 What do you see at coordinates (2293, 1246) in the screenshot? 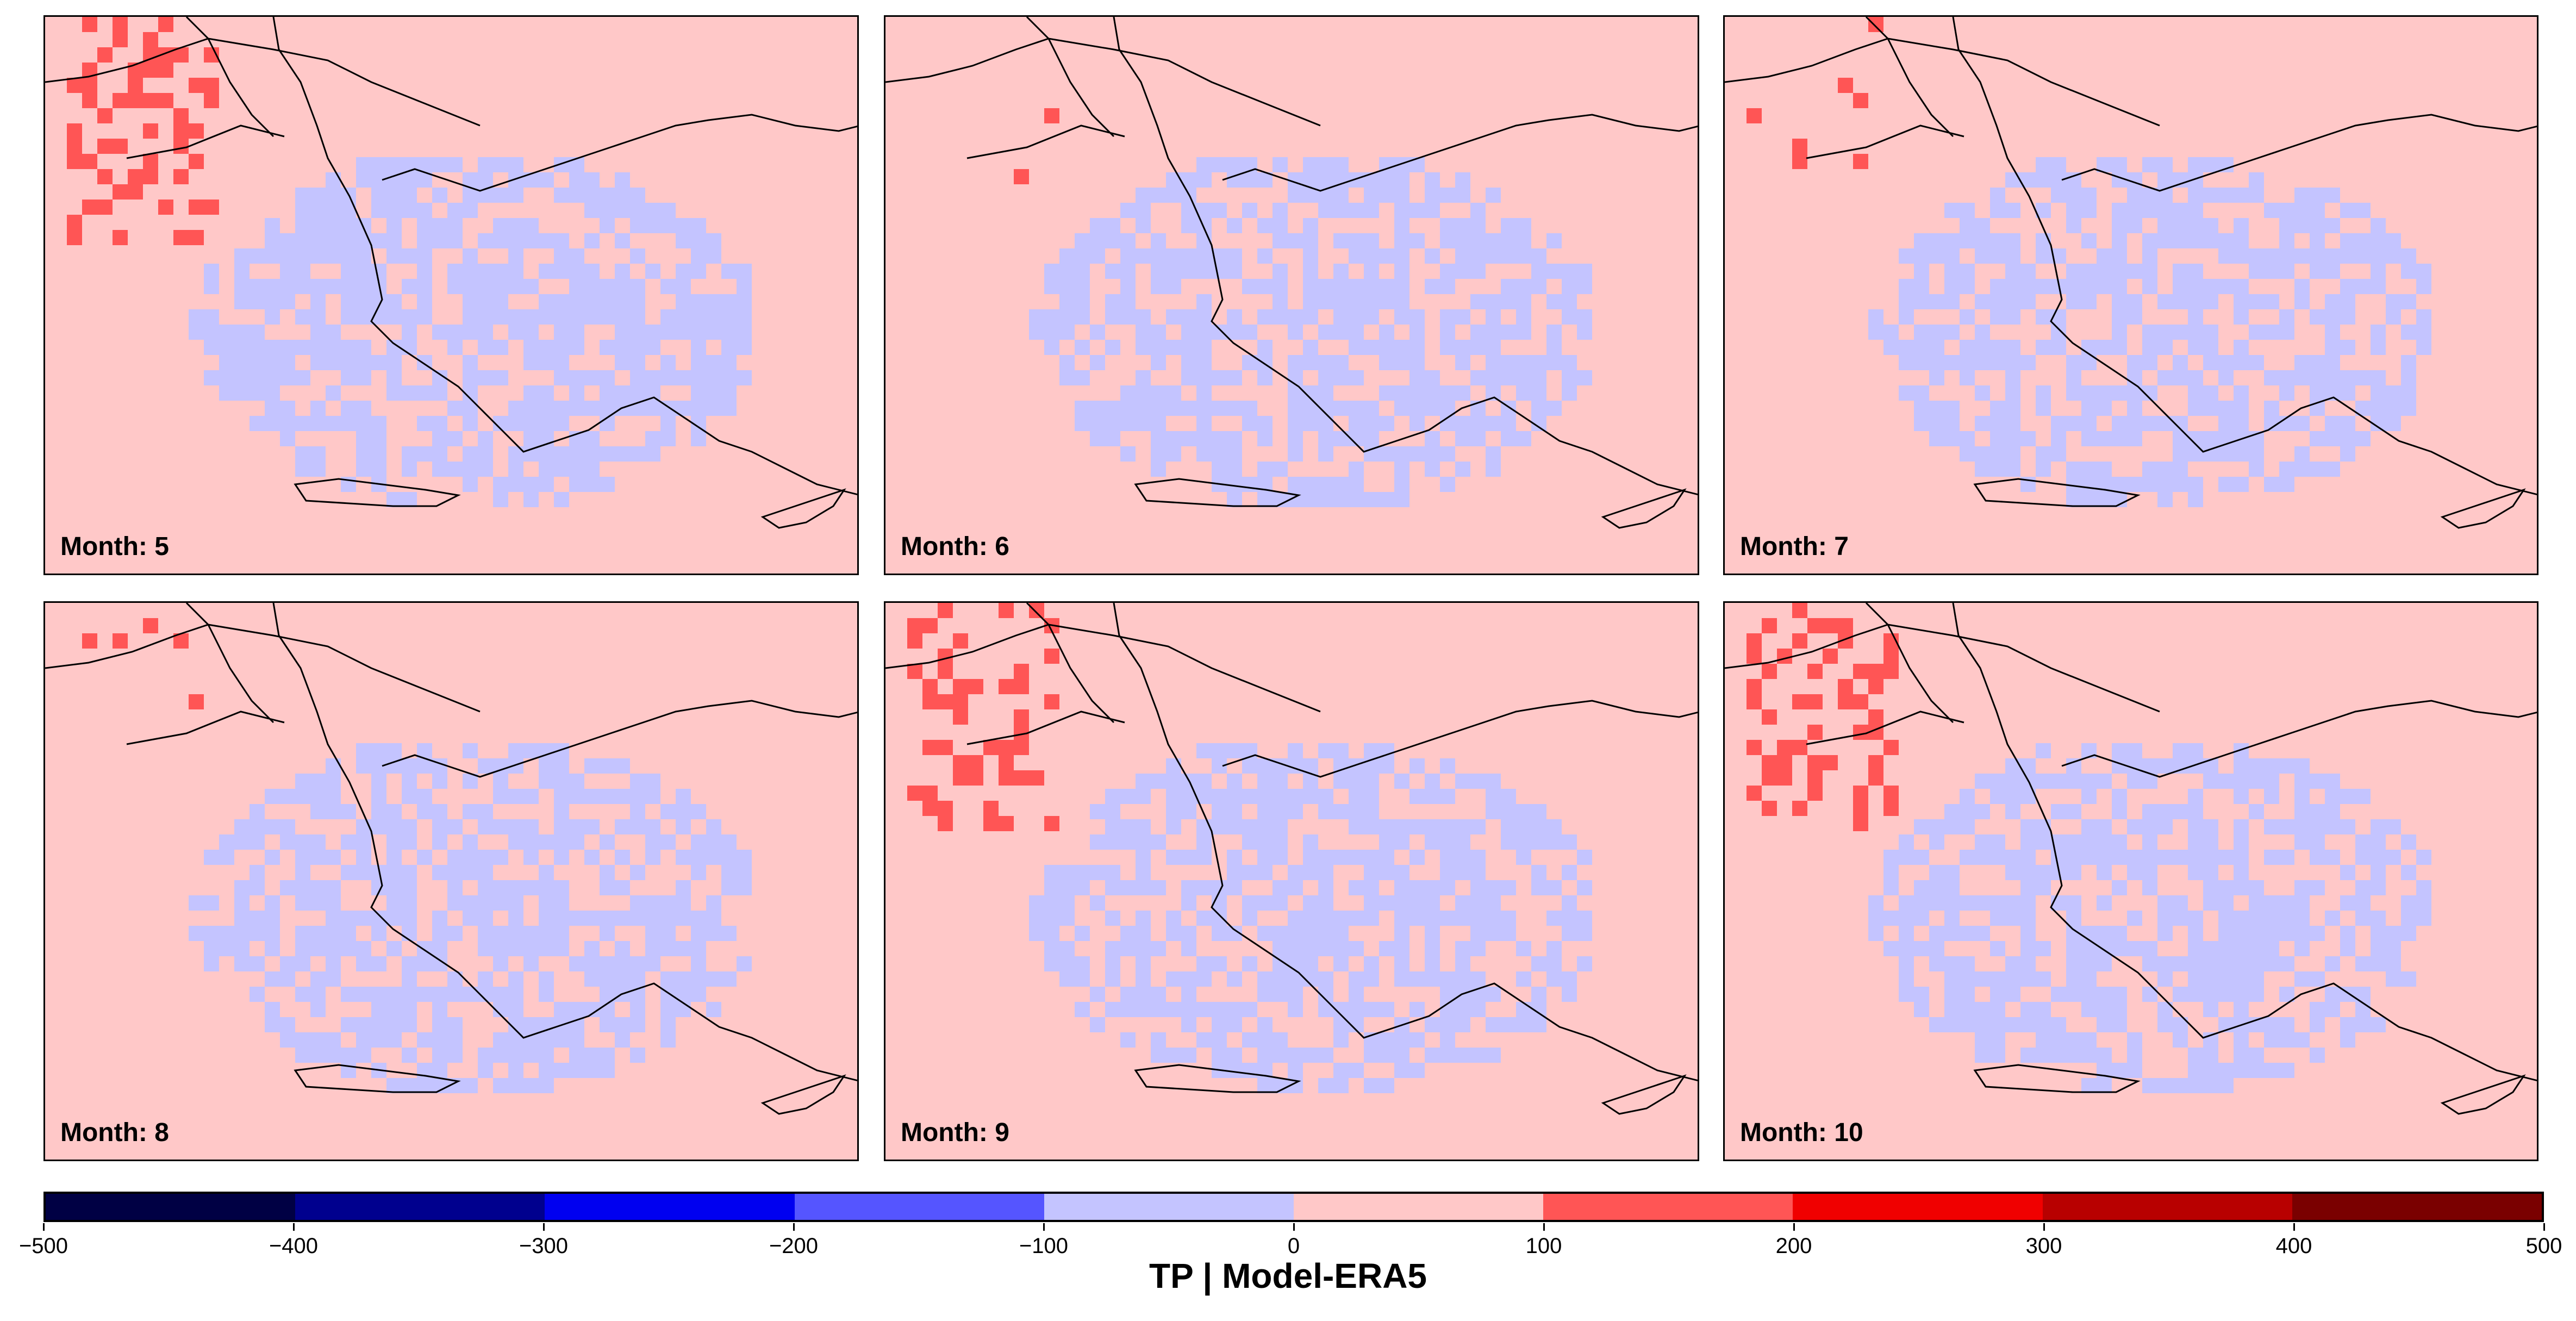
I see `colorbar-tick-label: 400` at bounding box center [2293, 1246].